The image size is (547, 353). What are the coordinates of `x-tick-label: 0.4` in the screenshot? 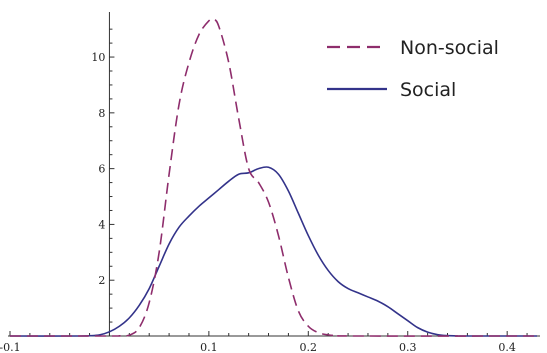 It's located at (507, 347).